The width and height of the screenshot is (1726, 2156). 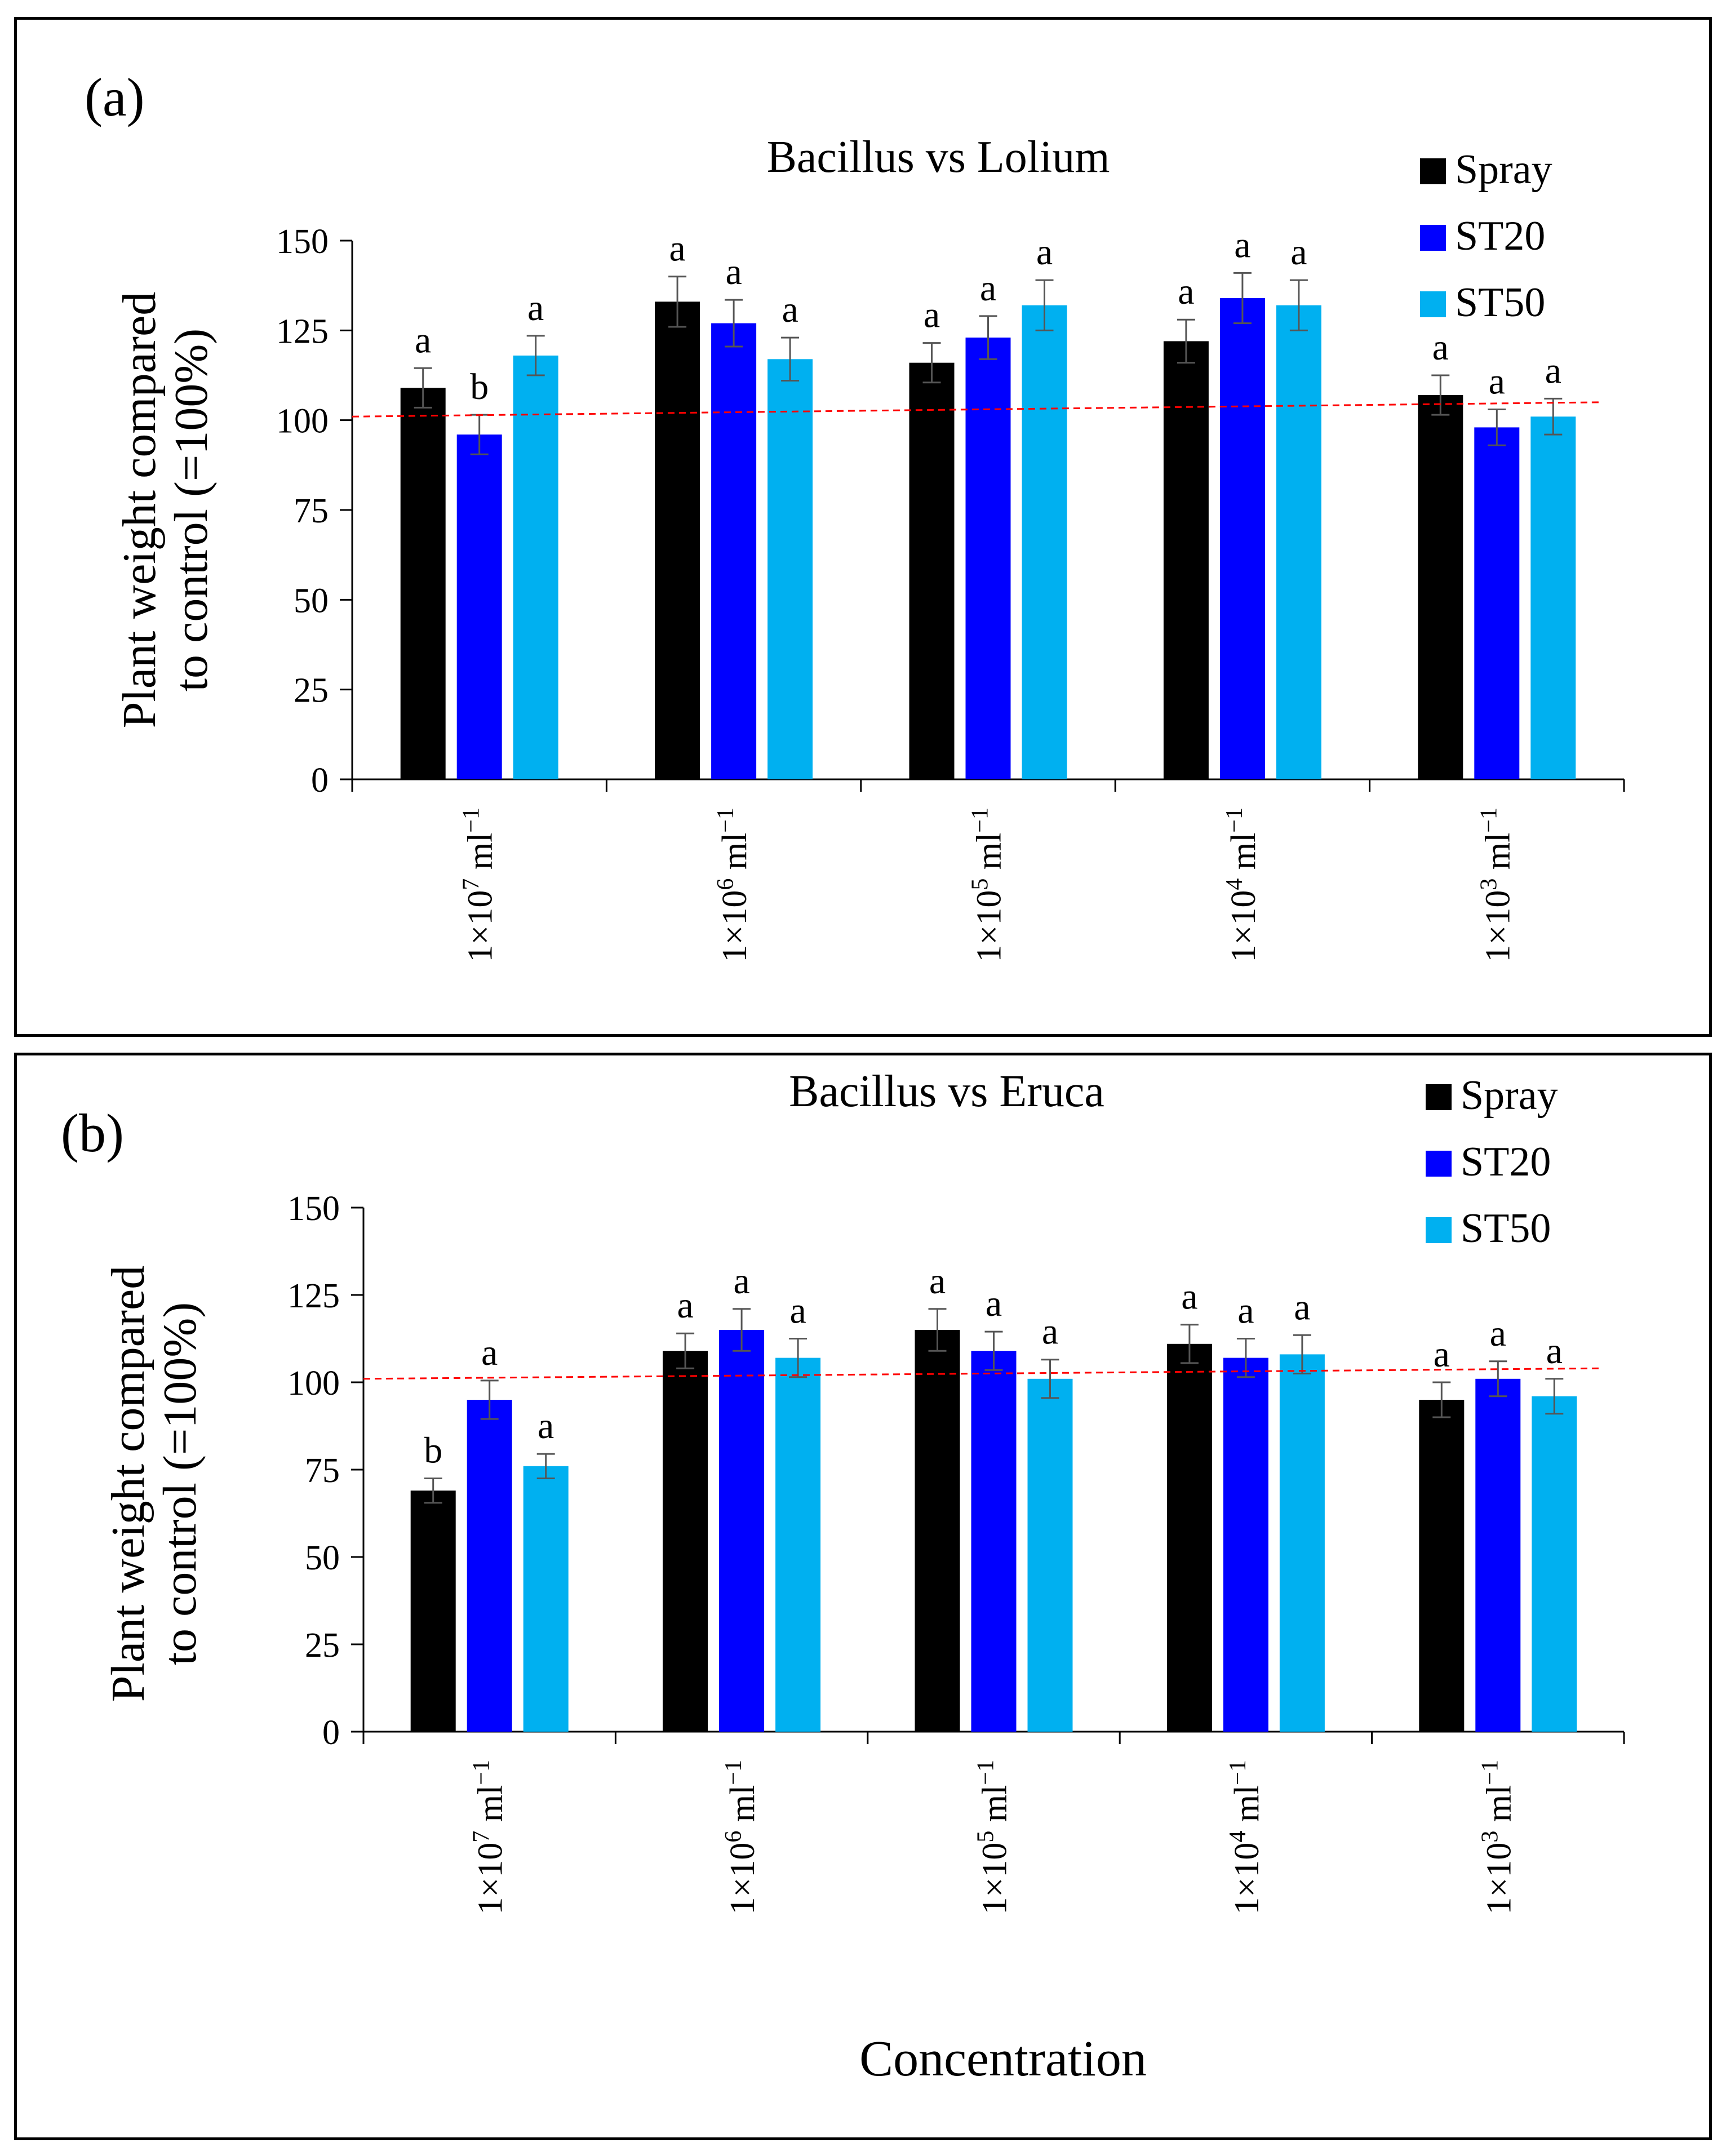 I want to click on chart-b-y-axis-label: Plant weight compared to control (=100%), so click(x=154, y=1484).